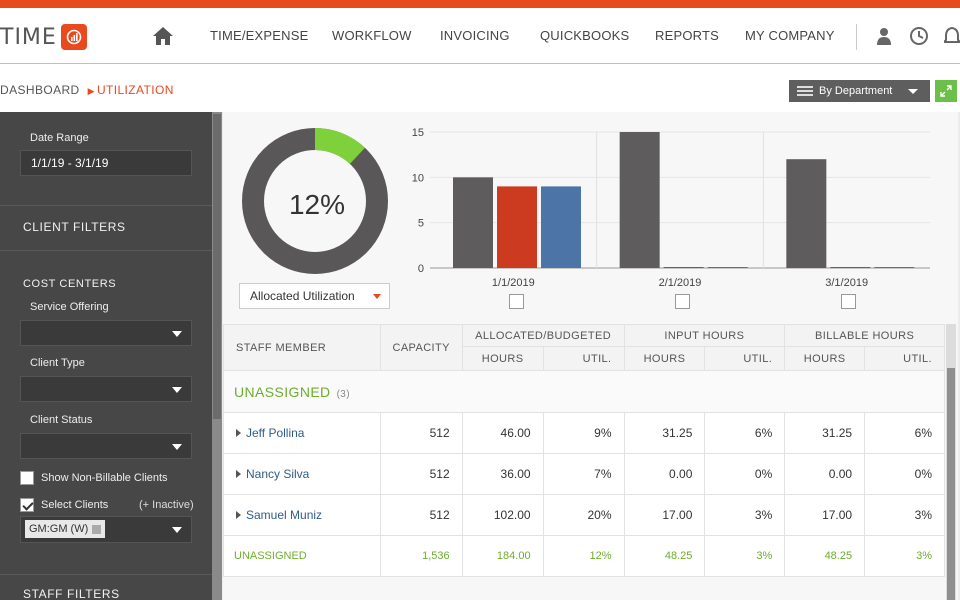 This screenshot has width=960, height=600. Describe the element at coordinates (480, 4) in the screenshot. I see `top-accent-strip` at that location.